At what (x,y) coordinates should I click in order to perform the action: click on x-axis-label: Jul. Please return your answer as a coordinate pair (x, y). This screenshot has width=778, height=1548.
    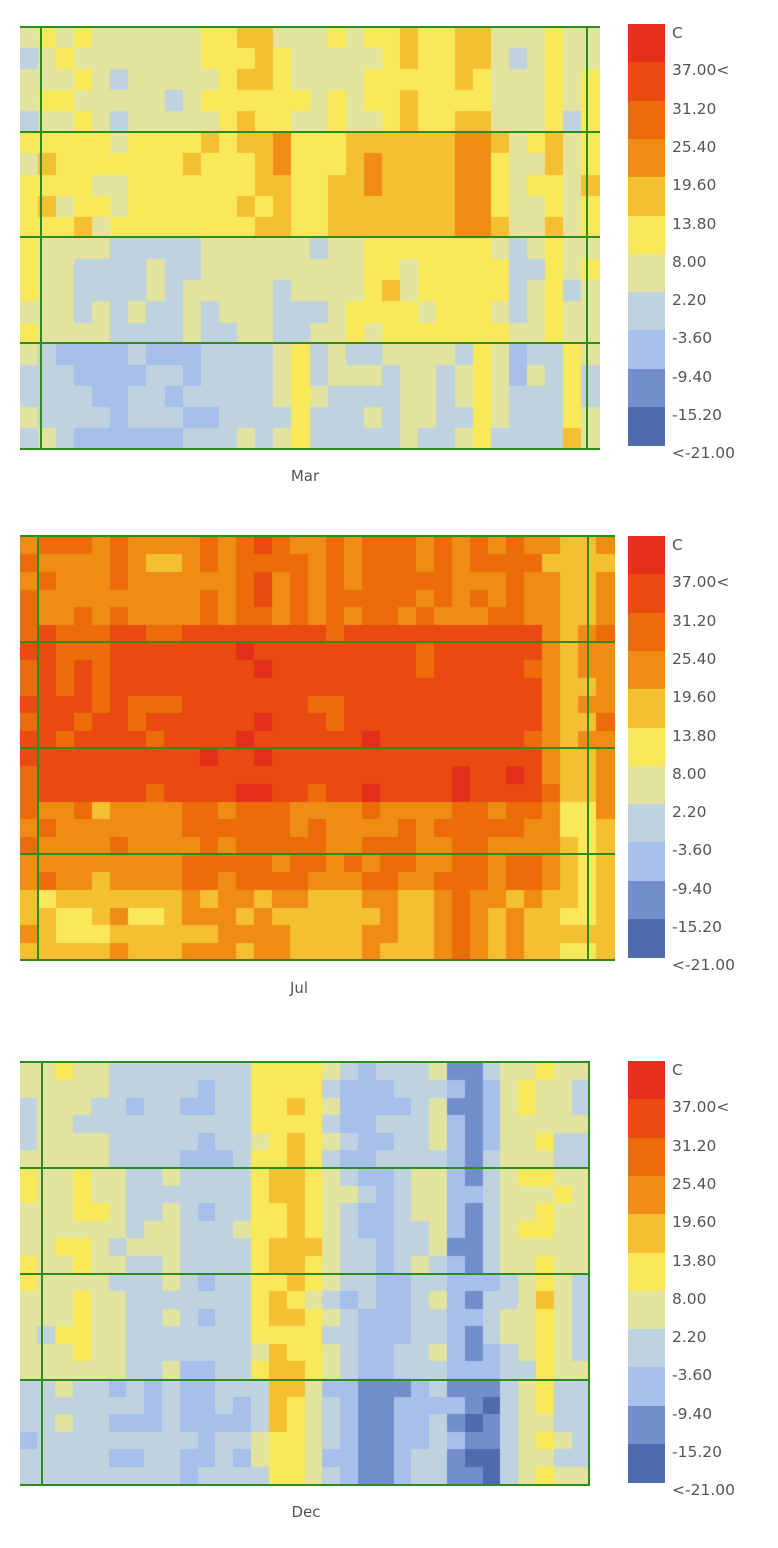
    Looking at the image, I should click on (299, 988).